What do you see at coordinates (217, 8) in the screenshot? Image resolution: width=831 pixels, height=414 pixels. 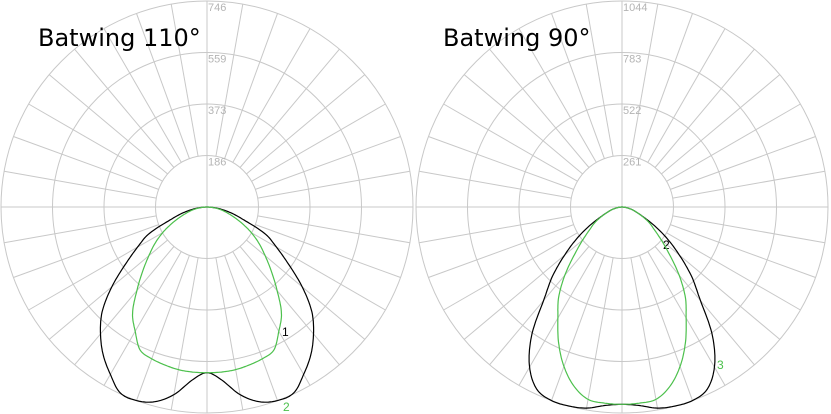 I see `radial-tick-label: 746` at bounding box center [217, 8].